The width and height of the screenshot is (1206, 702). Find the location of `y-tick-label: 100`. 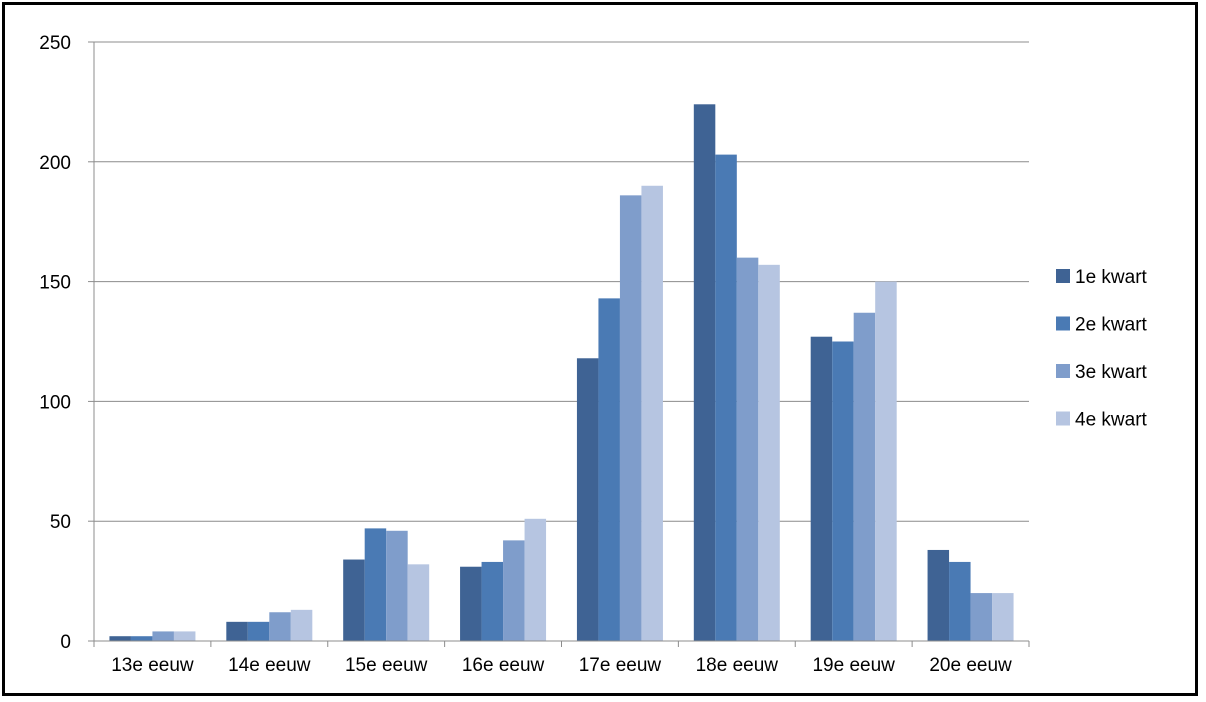

y-tick-label: 100 is located at coordinates (55, 402).